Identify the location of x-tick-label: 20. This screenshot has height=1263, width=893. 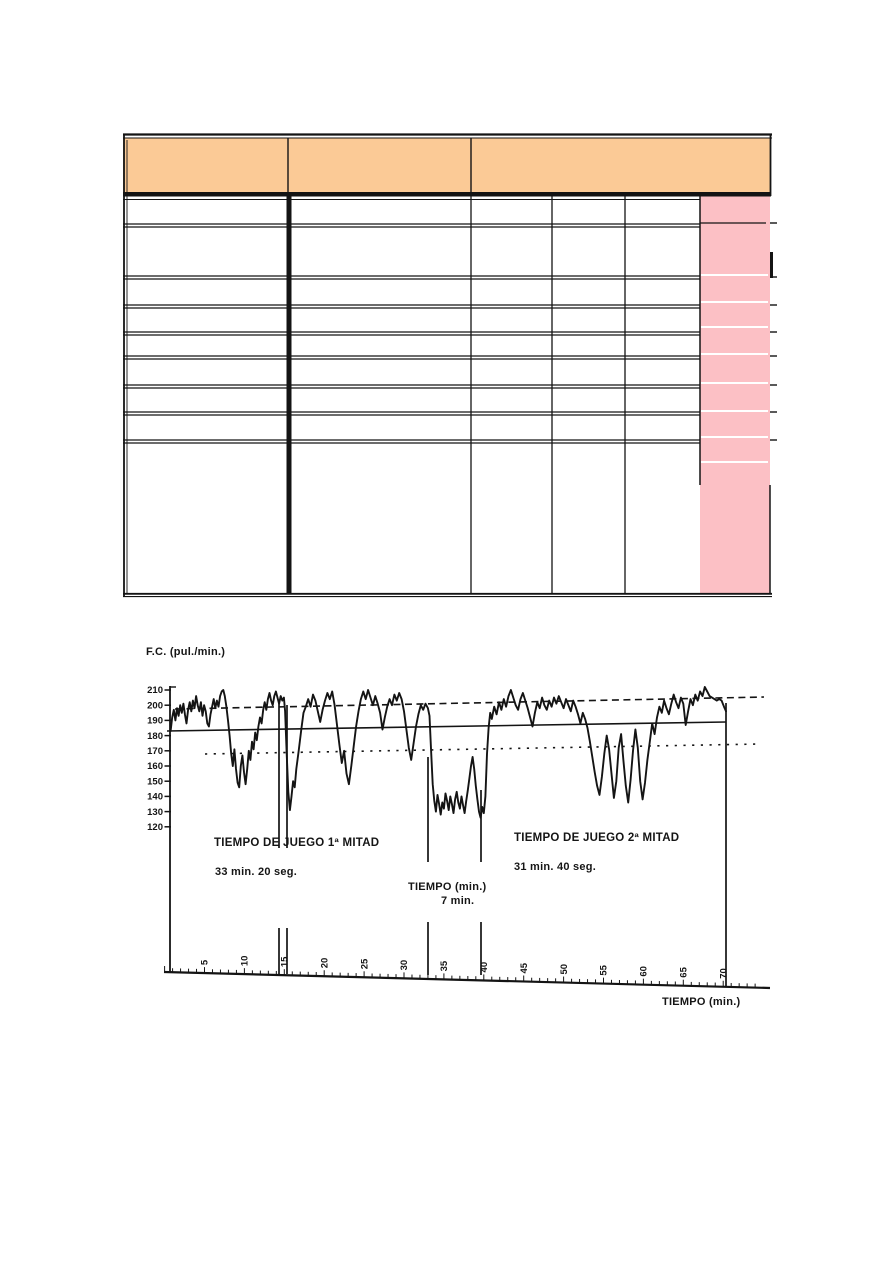
(324, 963).